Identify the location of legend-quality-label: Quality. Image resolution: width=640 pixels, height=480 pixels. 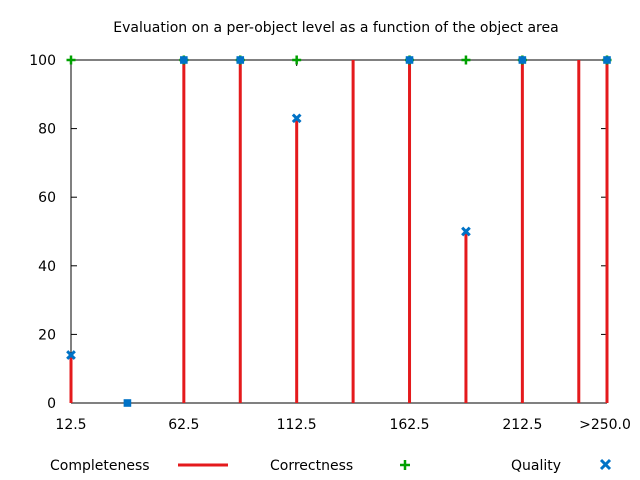
(536, 466).